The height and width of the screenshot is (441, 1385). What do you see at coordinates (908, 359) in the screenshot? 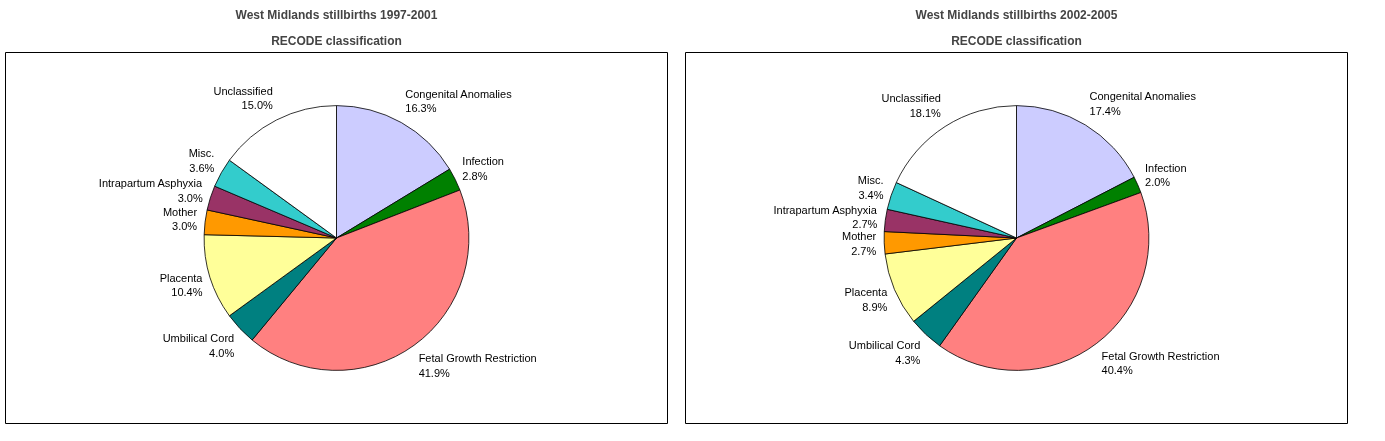
I see `data-label: 4.3%` at bounding box center [908, 359].